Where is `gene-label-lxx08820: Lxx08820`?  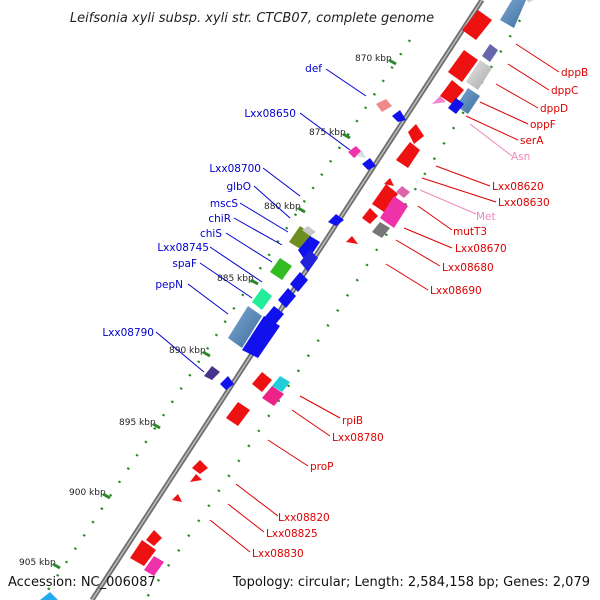
gene-label-lxx08820: Lxx08820 is located at coordinates (304, 518).